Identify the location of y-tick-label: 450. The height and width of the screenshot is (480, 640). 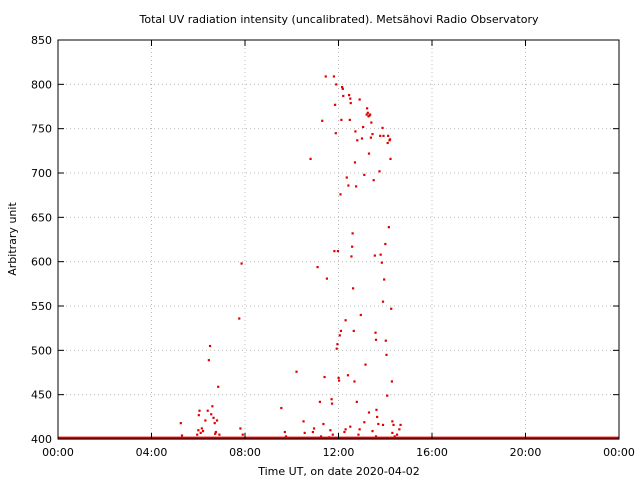
(41, 395).